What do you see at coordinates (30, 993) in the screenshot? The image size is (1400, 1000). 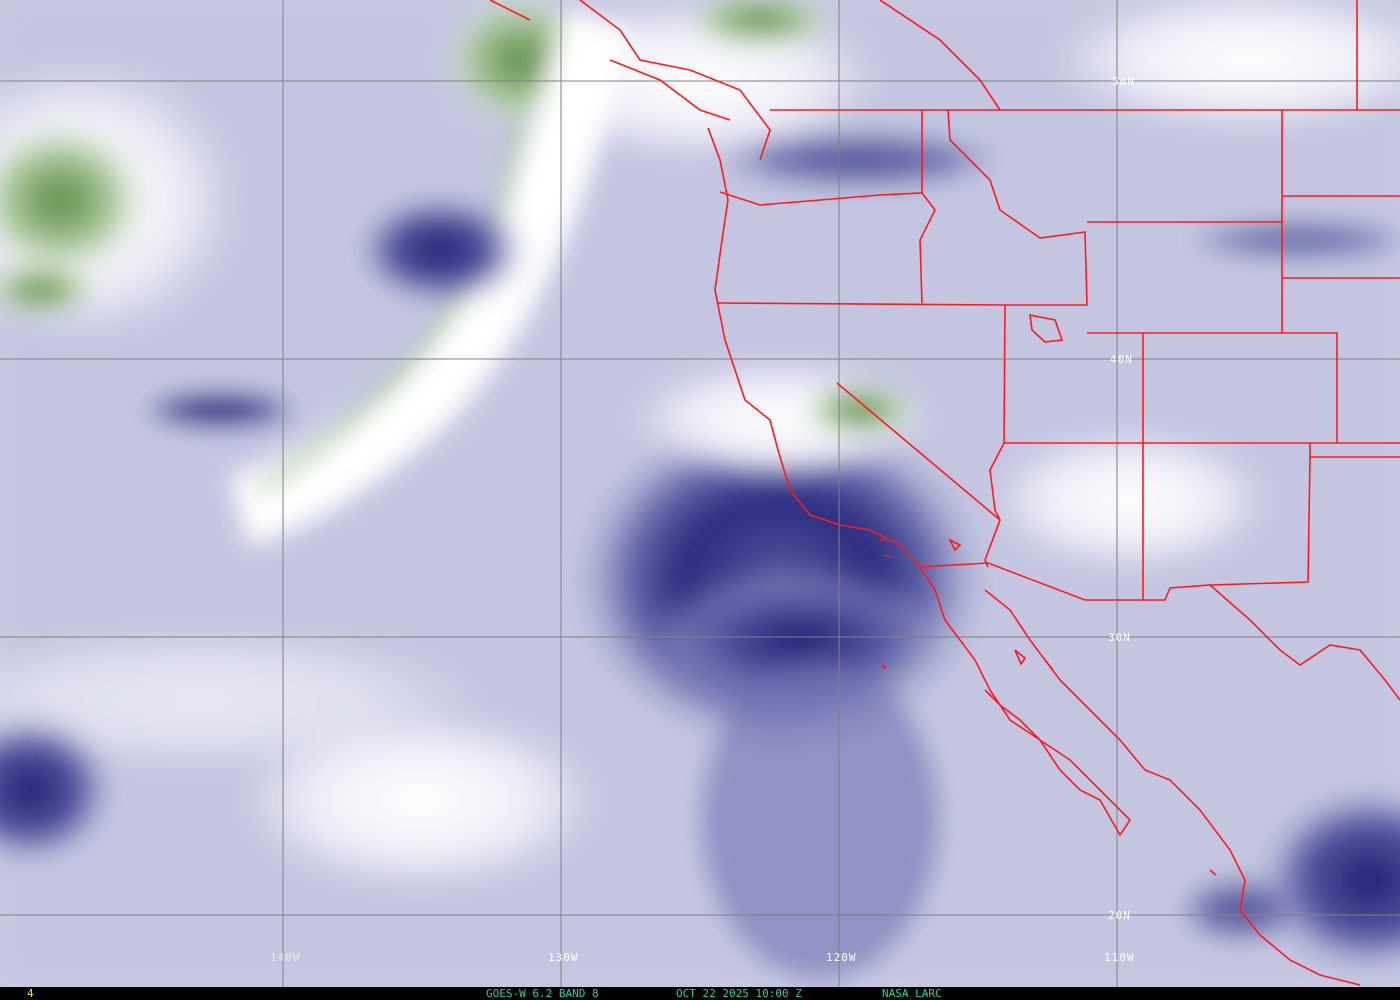 I see `frame-number: 4` at bounding box center [30, 993].